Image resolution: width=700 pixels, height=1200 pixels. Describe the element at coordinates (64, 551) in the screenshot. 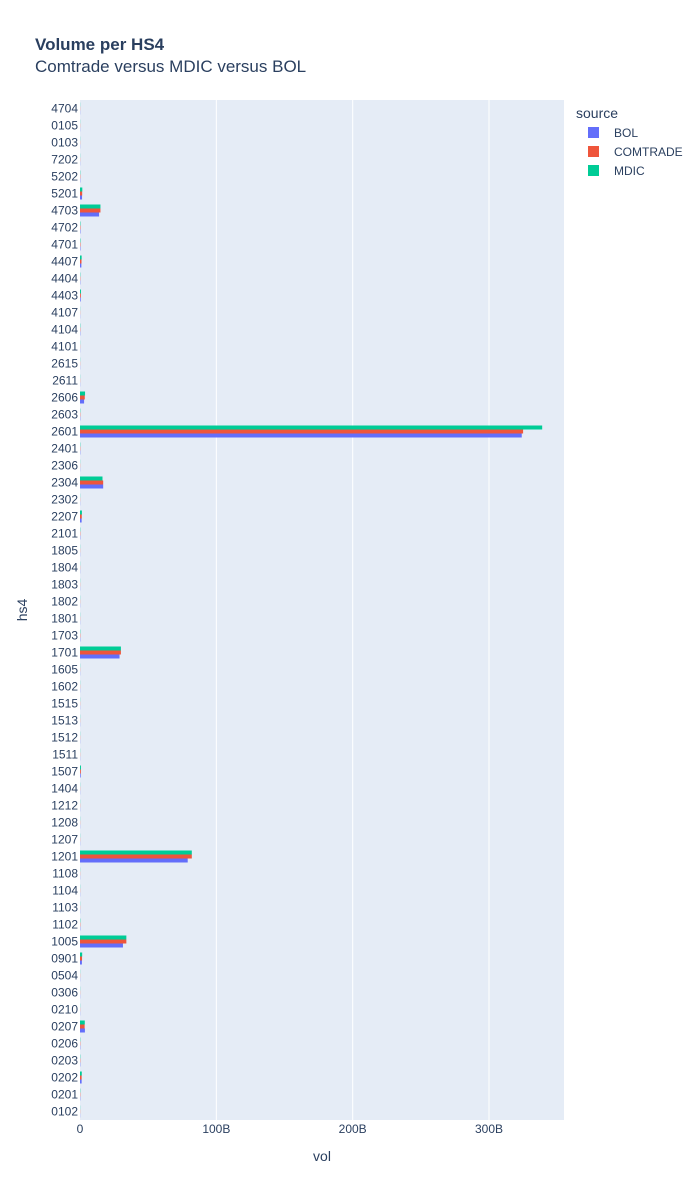

I see `y-tick-label: 1805` at that location.